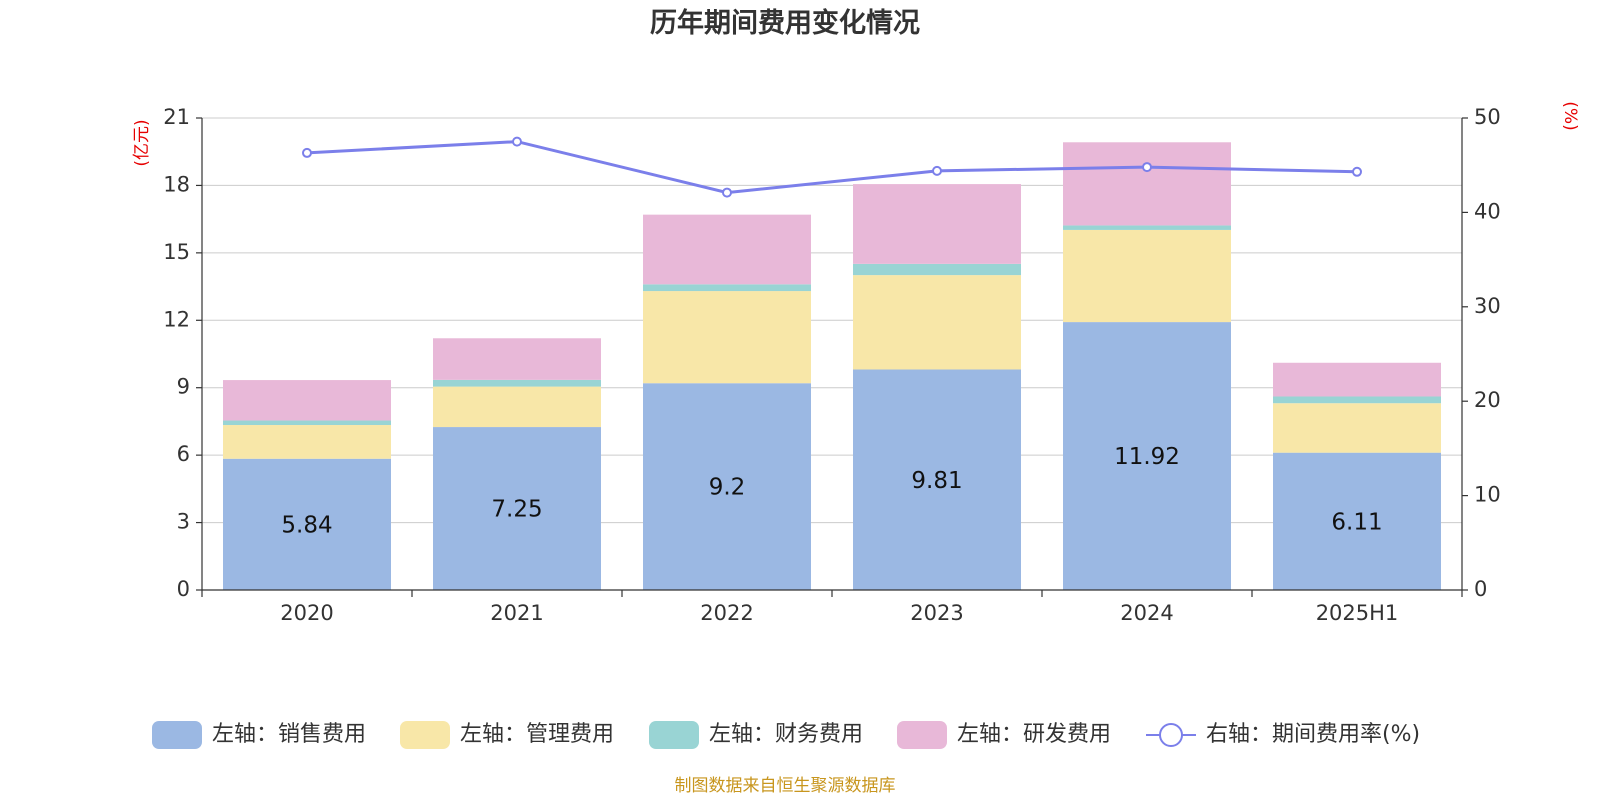 Image resolution: width=1600 pixels, height=800 pixels. Describe the element at coordinates (176, 117) in the screenshot. I see `left-axis-tick-label: 21` at that location.